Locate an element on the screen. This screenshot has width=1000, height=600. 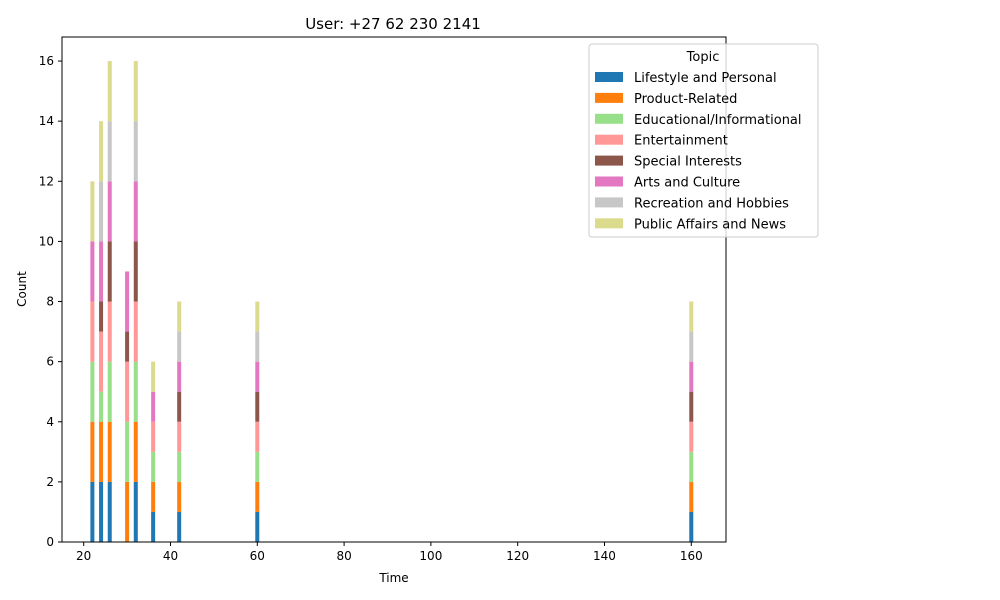
y-tick-label-6: 6 is located at coordinates (50, 362).